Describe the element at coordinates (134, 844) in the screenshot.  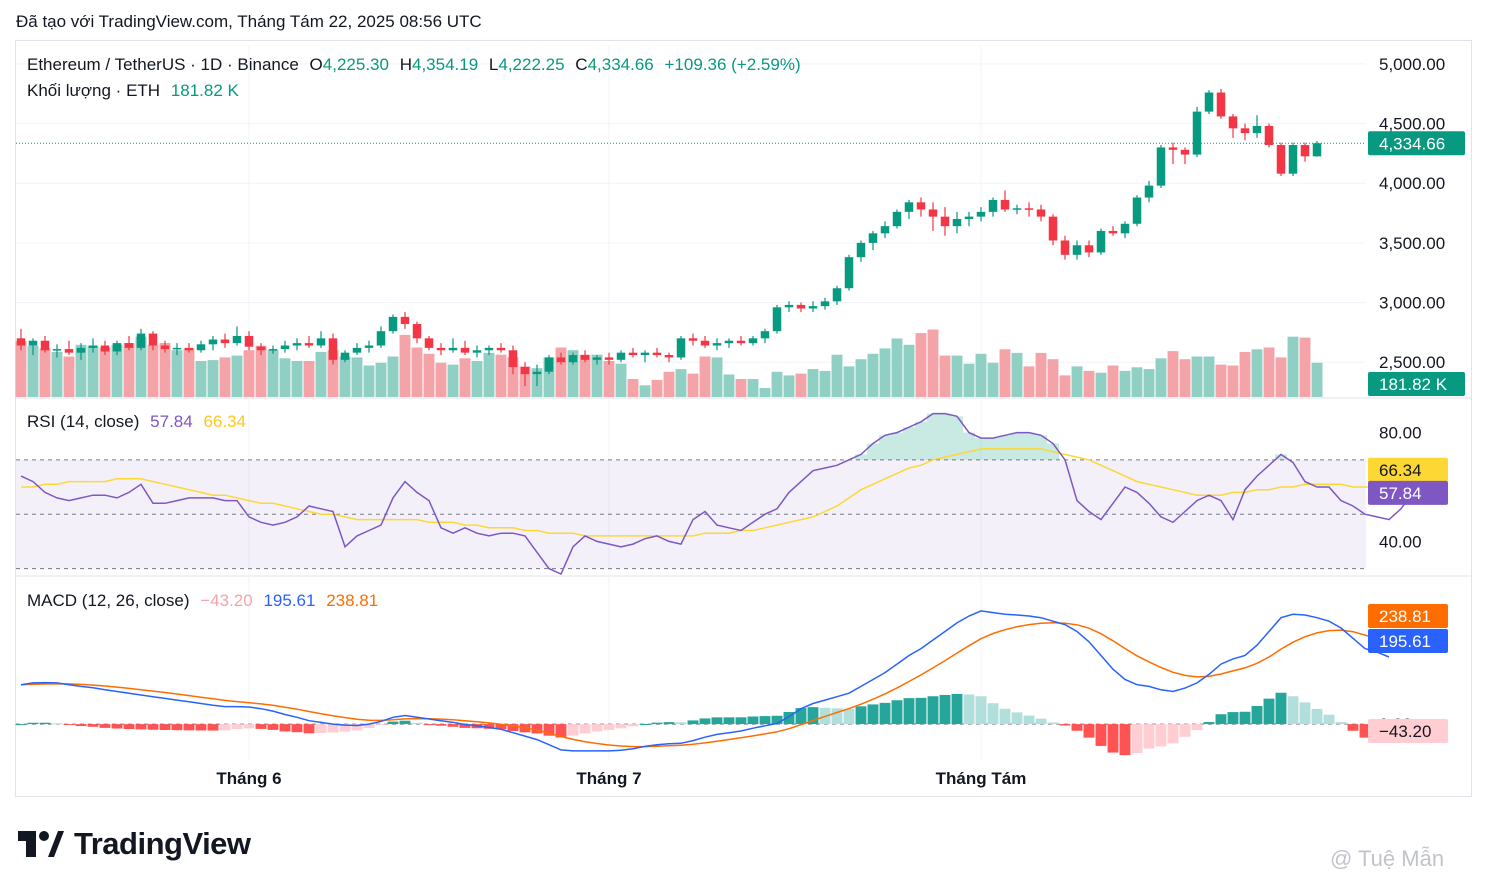
I see `tradingview-logo: TradingView` at that location.